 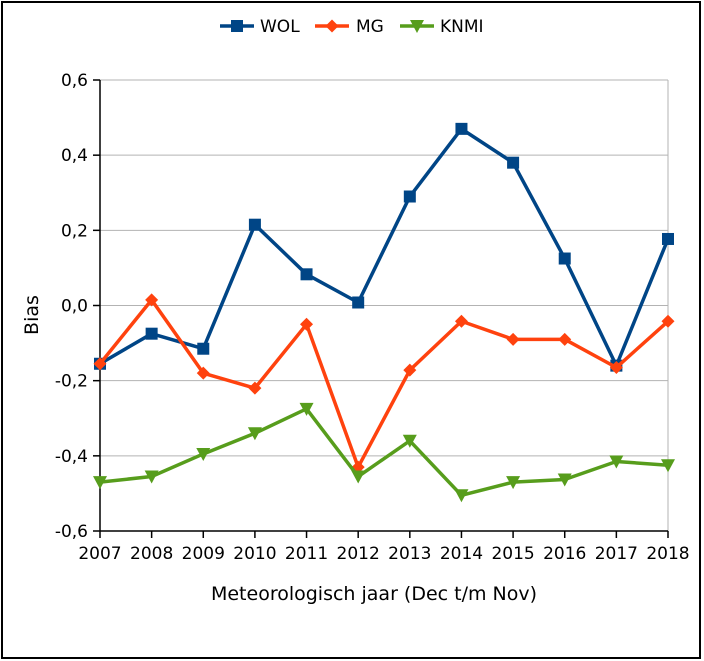 I want to click on series-line, so click(x=384, y=452).